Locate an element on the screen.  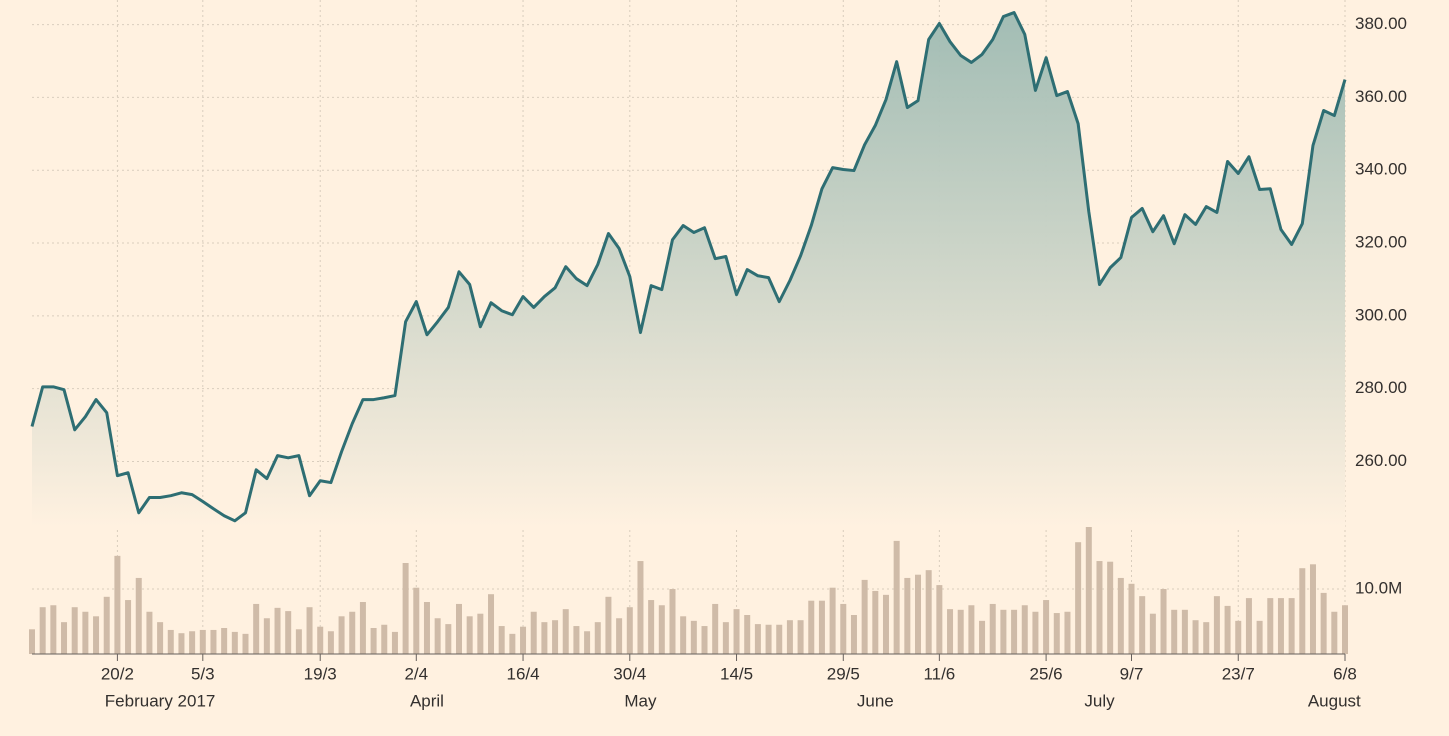
x-tick-label: 19/3 is located at coordinates (320, 673).